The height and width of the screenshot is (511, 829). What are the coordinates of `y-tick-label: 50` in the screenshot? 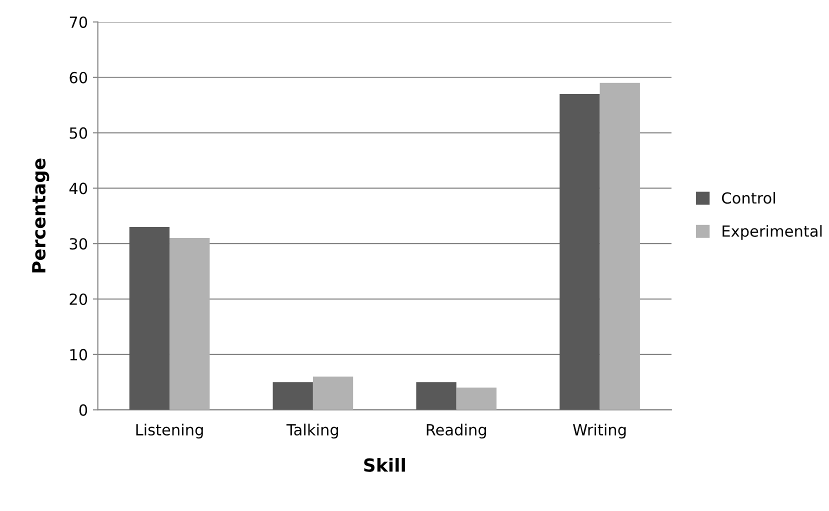 It's located at (79, 133).